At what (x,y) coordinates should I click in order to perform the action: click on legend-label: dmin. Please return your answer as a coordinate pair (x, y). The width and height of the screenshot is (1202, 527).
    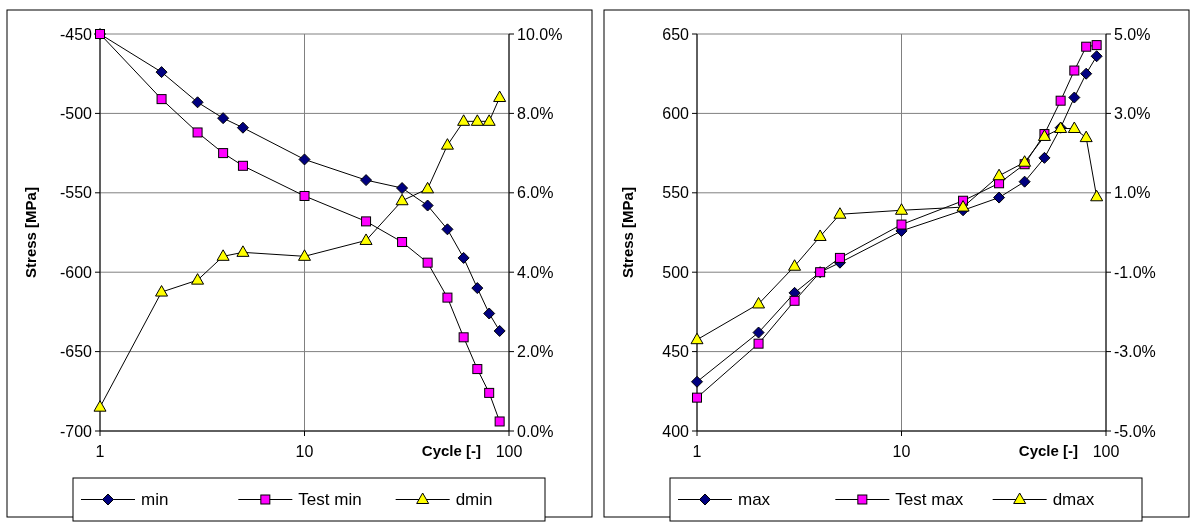
    Looking at the image, I should click on (474, 500).